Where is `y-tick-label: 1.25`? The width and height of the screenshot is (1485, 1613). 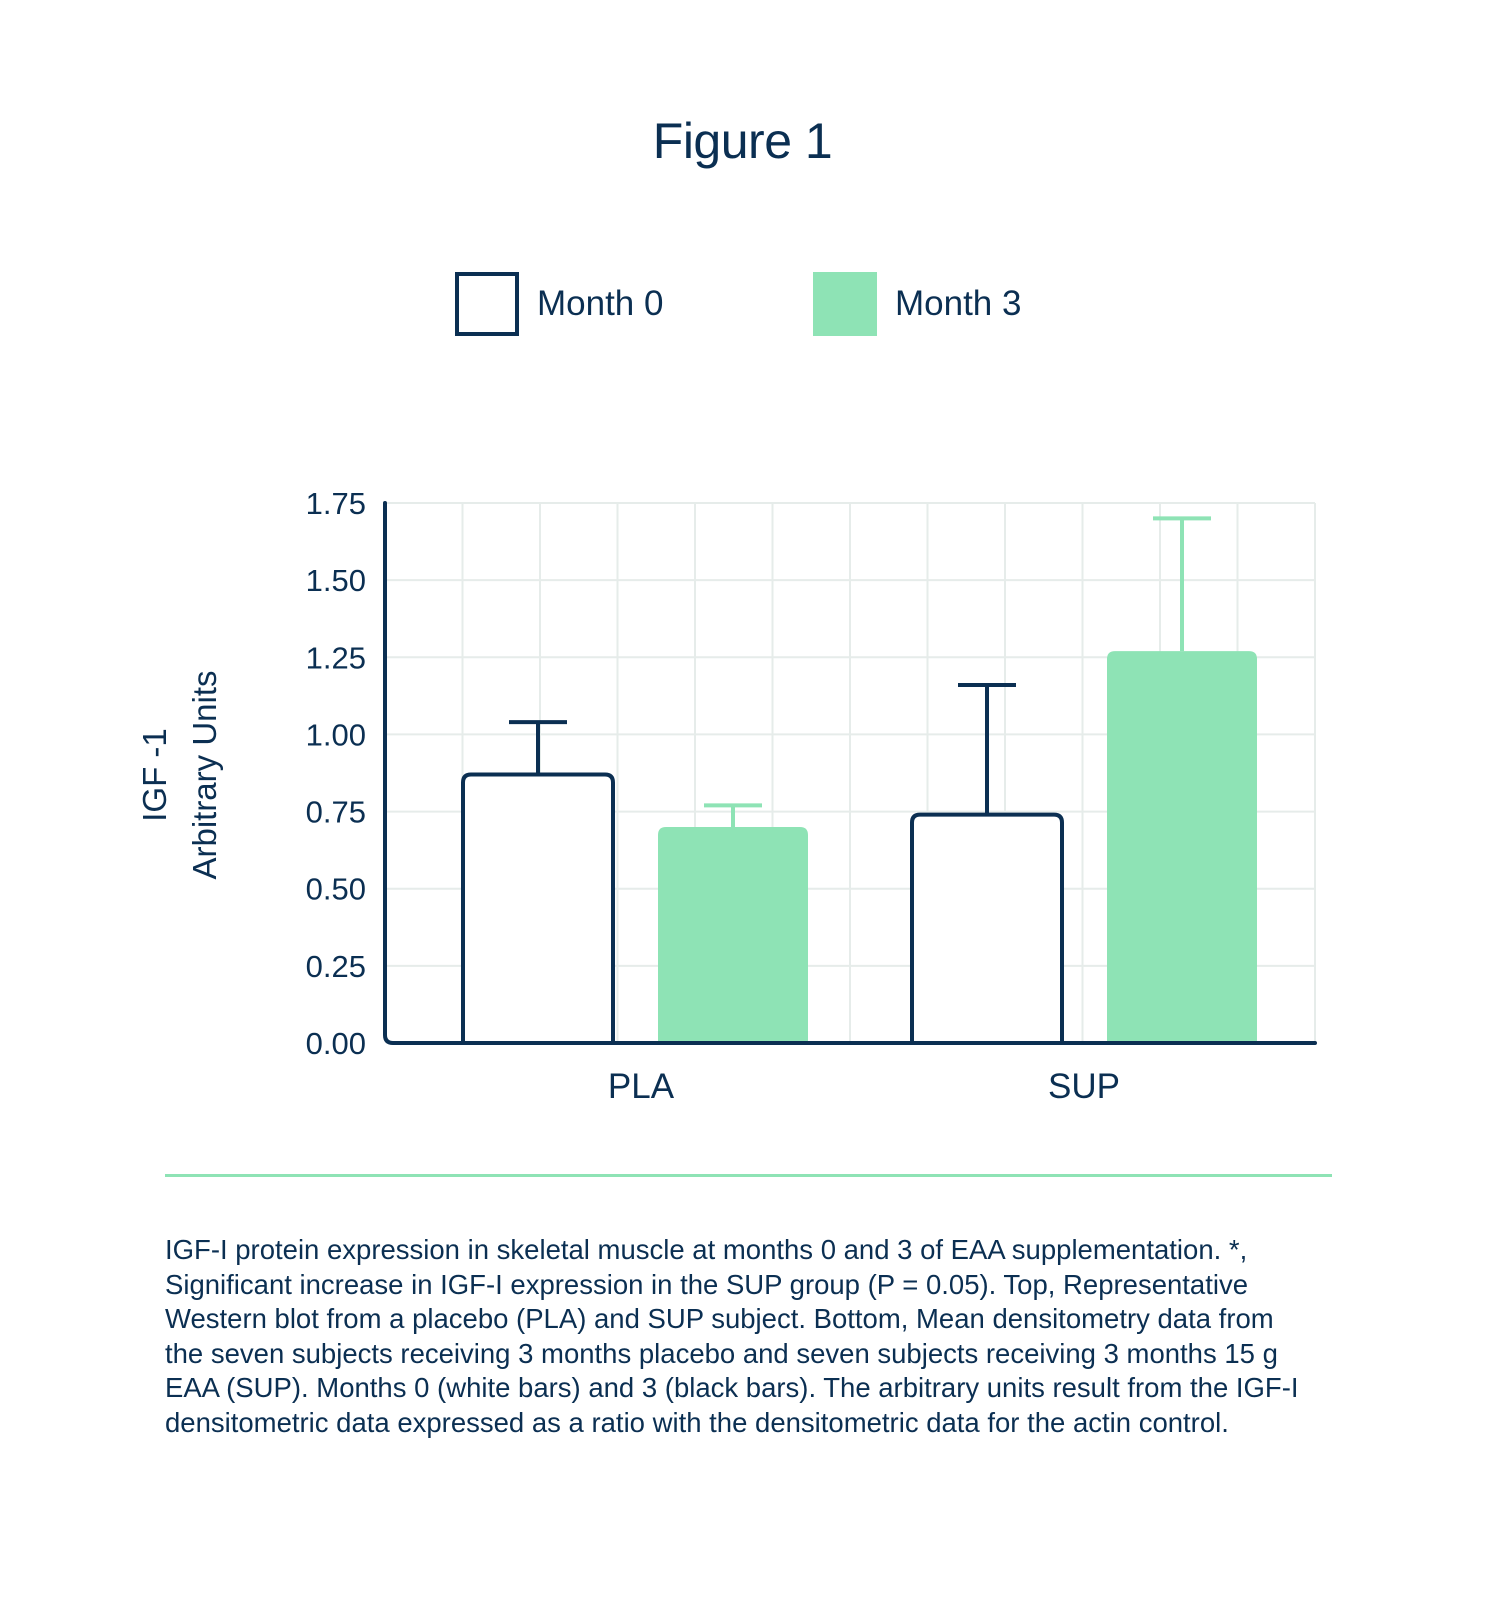
y-tick-label: 1.25 is located at coordinates (336, 657).